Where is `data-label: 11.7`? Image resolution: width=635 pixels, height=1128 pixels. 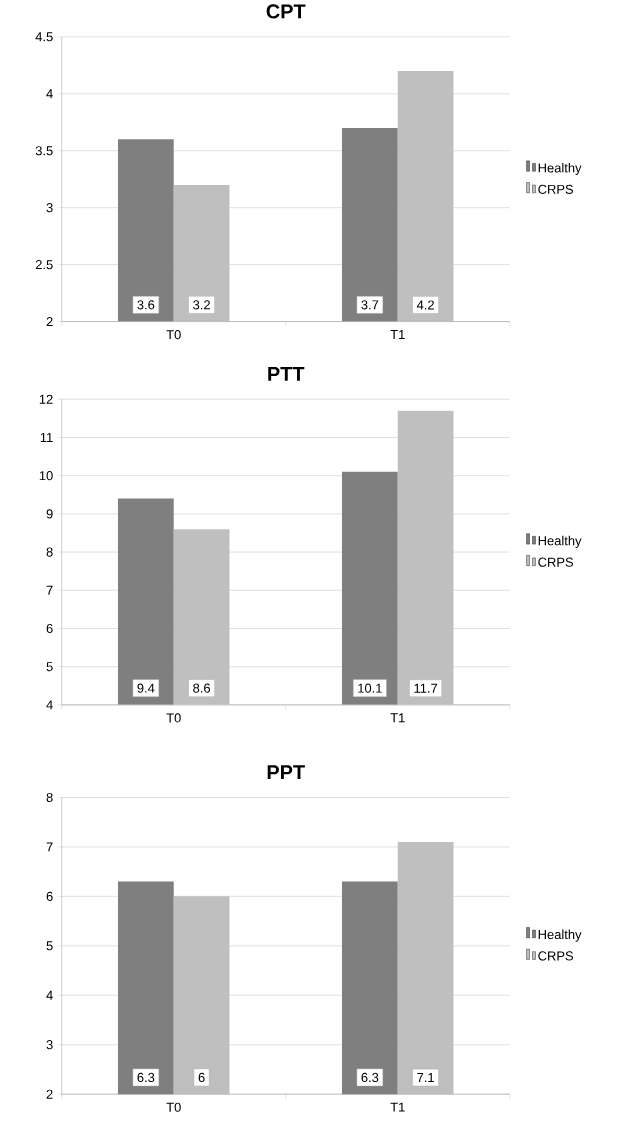 data-label: 11.7 is located at coordinates (425, 688).